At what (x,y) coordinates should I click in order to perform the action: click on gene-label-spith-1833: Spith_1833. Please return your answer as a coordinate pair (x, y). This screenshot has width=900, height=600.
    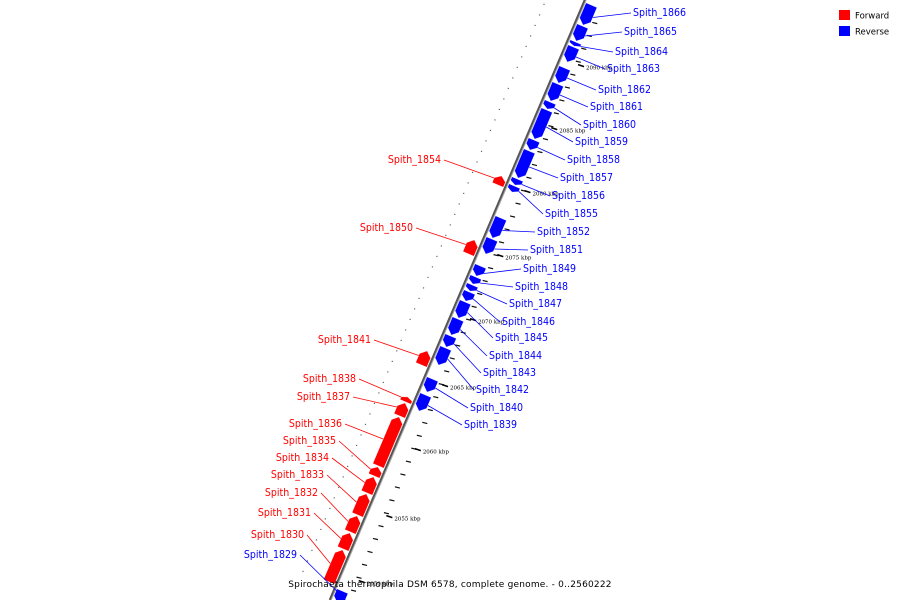
    Looking at the image, I should click on (297, 475).